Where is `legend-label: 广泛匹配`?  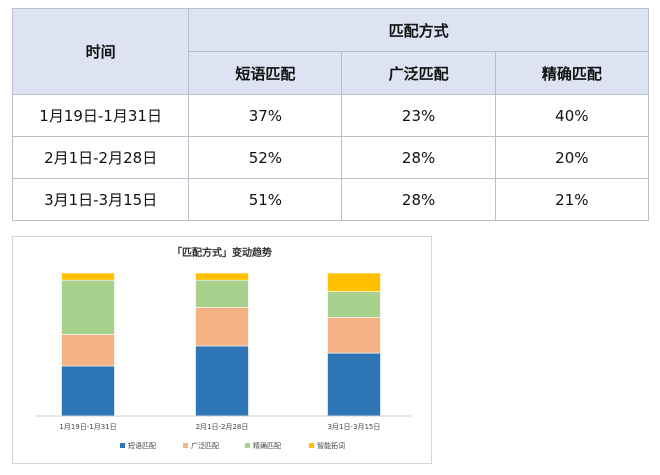
legend-label: 广泛匹配 is located at coordinates (205, 445).